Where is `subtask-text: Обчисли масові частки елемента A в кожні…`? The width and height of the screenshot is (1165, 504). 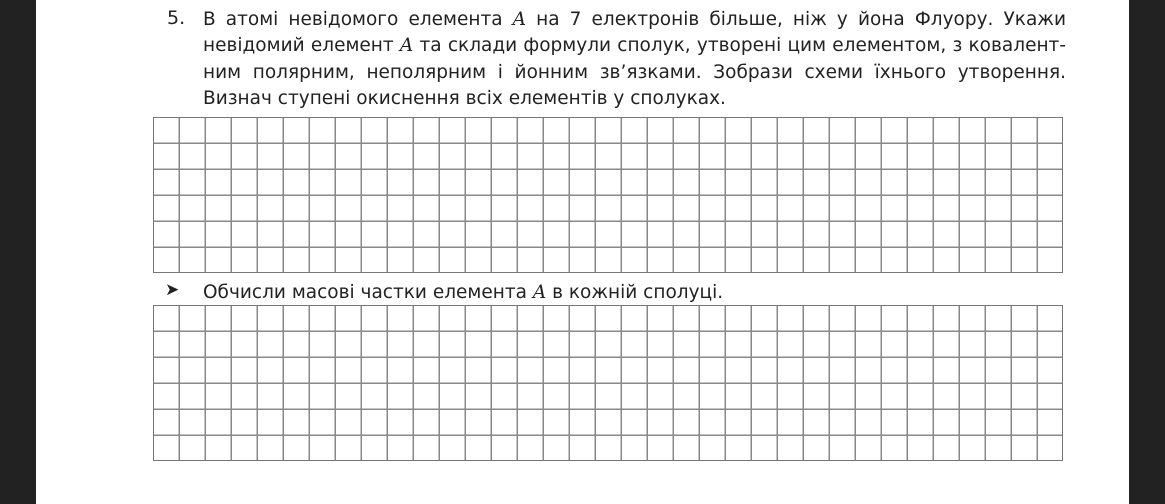
subtask-text: Обчисли масові частки елемента A в кожні… is located at coordinates (463, 292).